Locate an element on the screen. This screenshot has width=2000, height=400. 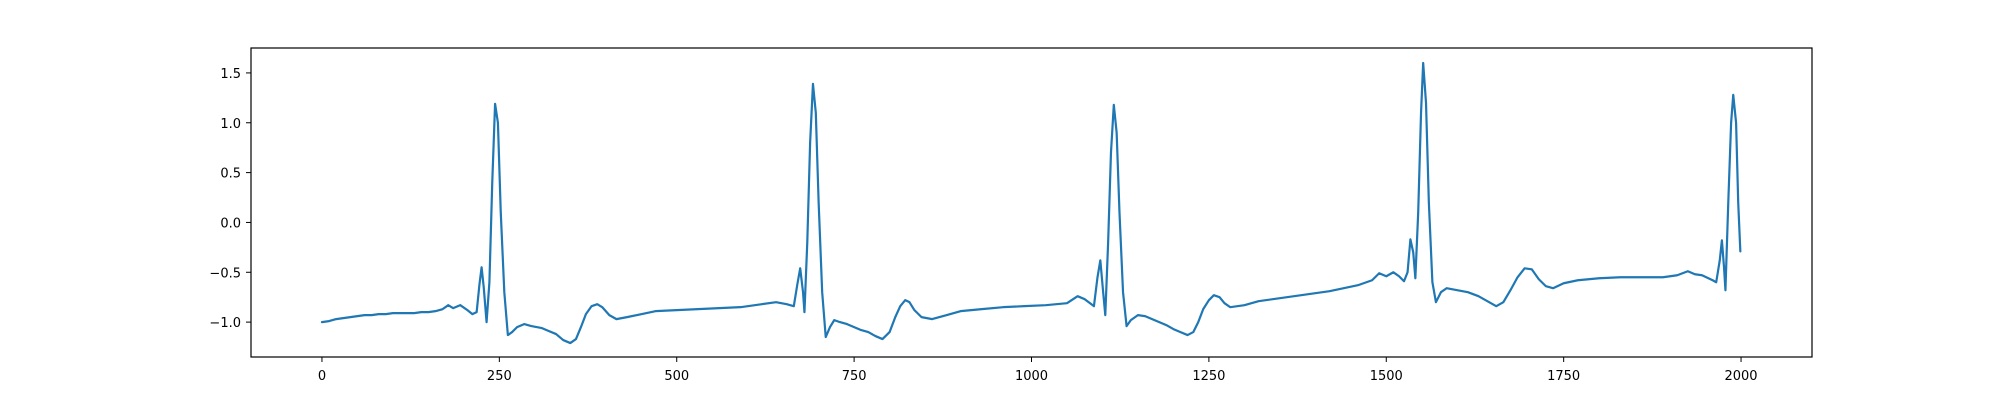
x-tick-label: 750 is located at coordinates (854, 376).